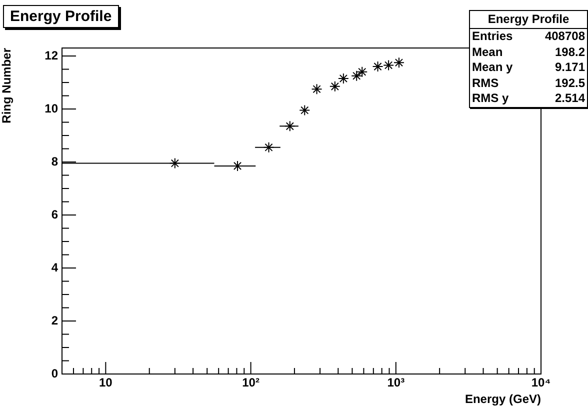 Image resolution: width=588 pixels, height=407 pixels. I want to click on annotation: RMS y, so click(490, 98).